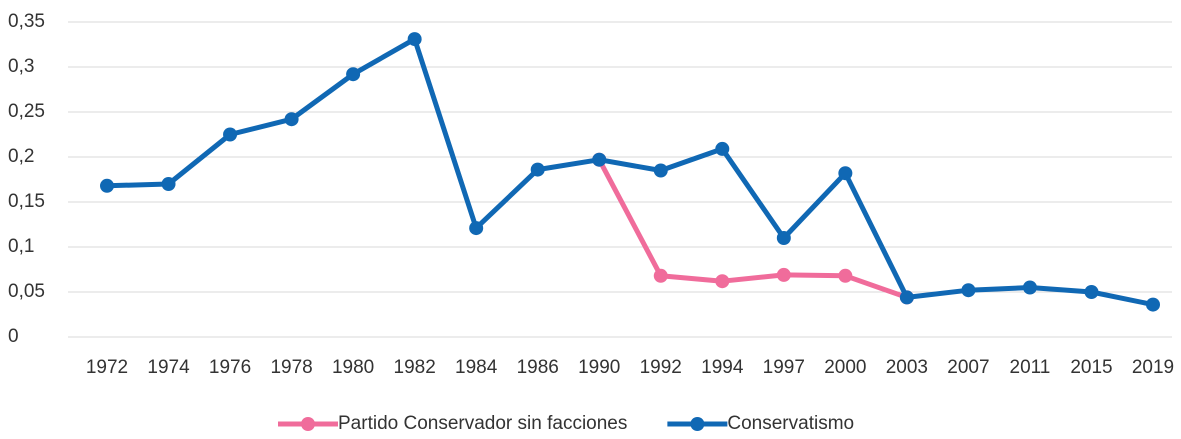  I want to click on y-tick-label: 0,05, so click(26, 291).